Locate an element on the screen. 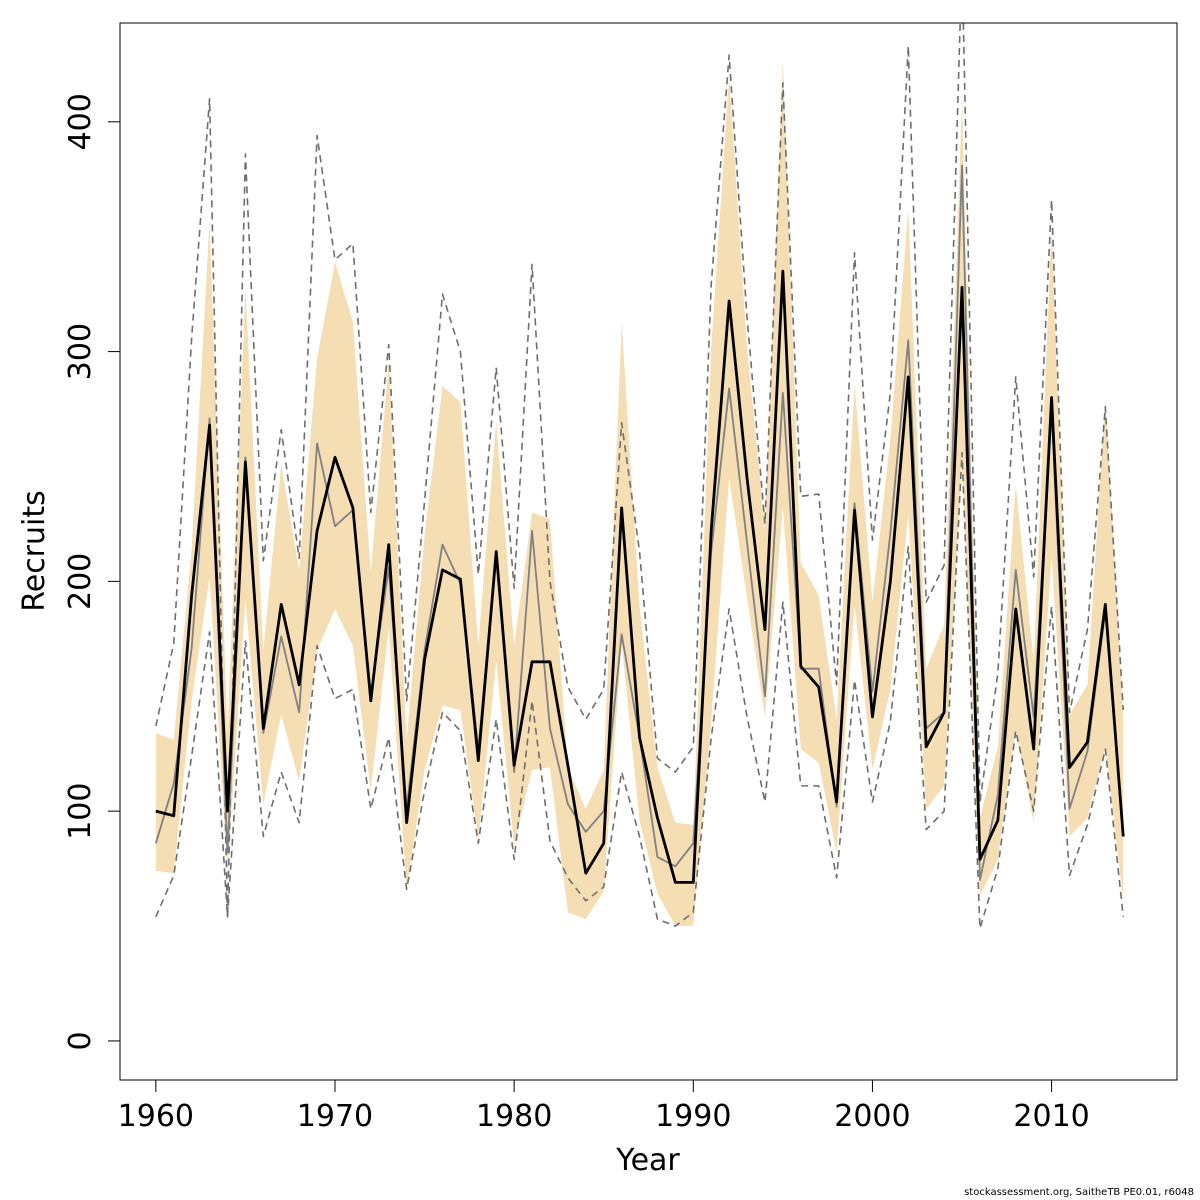 The image size is (1200, 1200). x-axis: 1960 1970 1980 1990 2000 2010 is located at coordinates (604, 1106).